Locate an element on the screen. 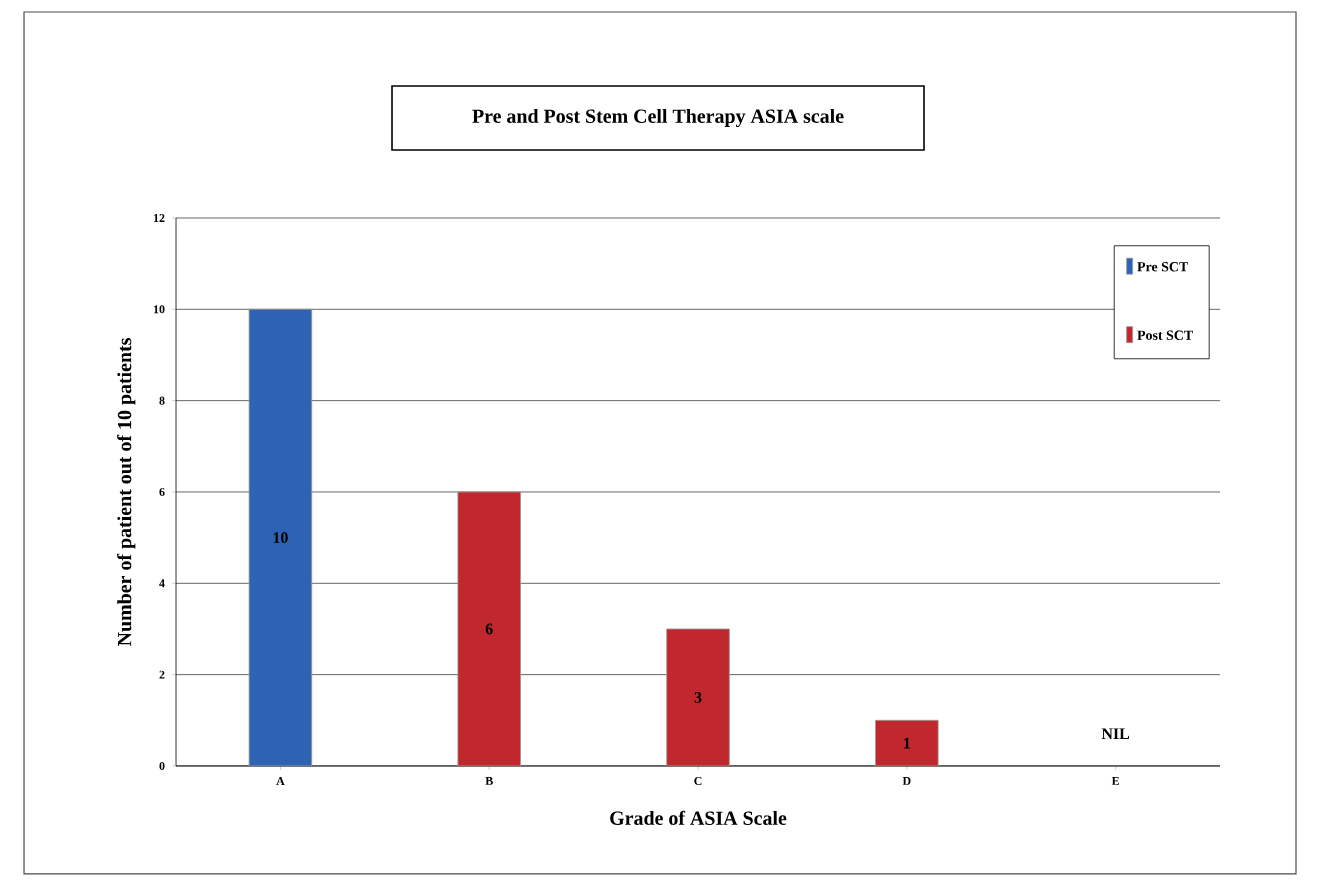  chart-title: Pre and Post Stem Cell Therapy ASIA scale is located at coordinates (658, 118).